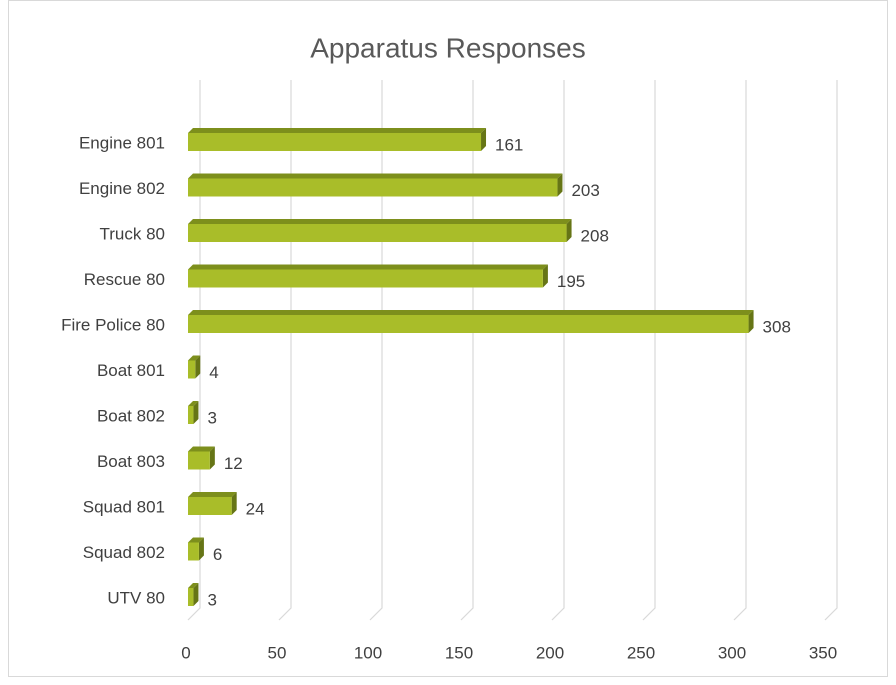 The image size is (896, 685). Describe the element at coordinates (448, 47) in the screenshot. I see `chart-title: Apparatus Responses` at that location.